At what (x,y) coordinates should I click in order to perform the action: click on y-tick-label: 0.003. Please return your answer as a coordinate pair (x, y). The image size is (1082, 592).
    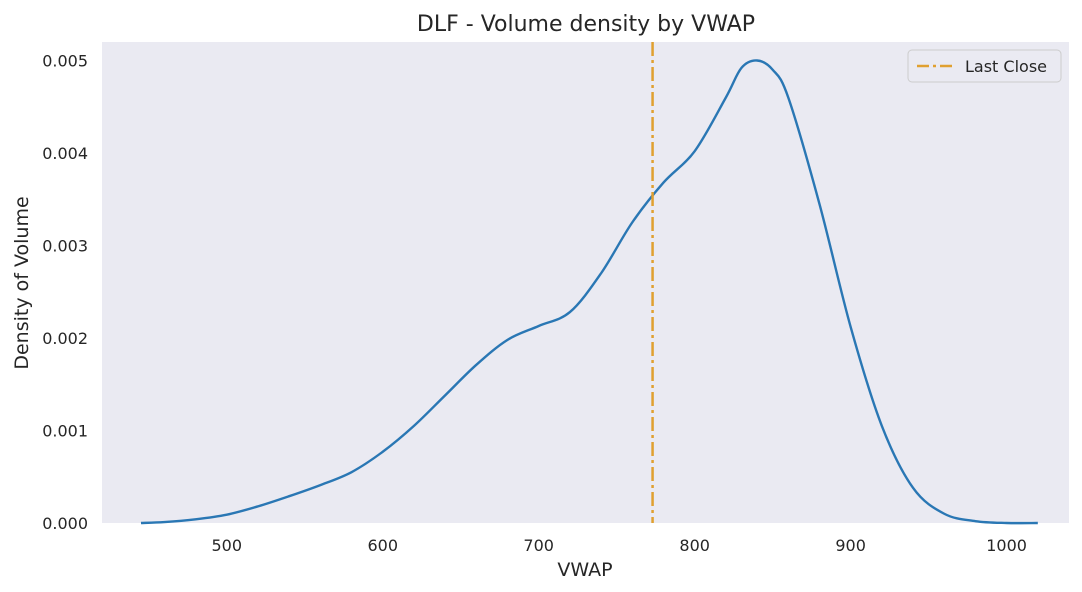
    Looking at the image, I should click on (65, 246).